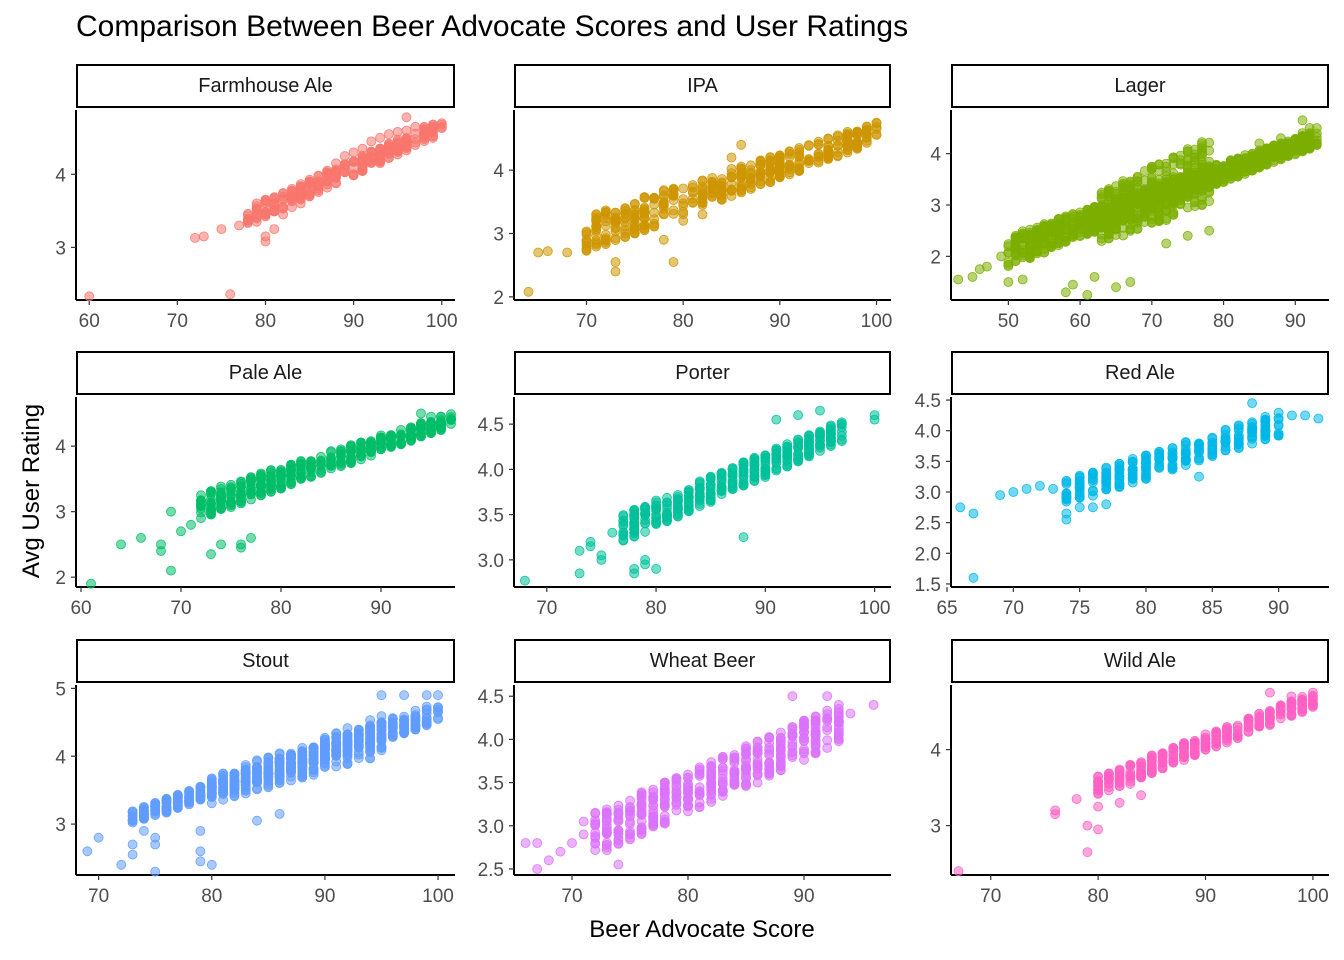 This screenshot has height=960, width=1344. I want to click on data-points, so click(699, 782).